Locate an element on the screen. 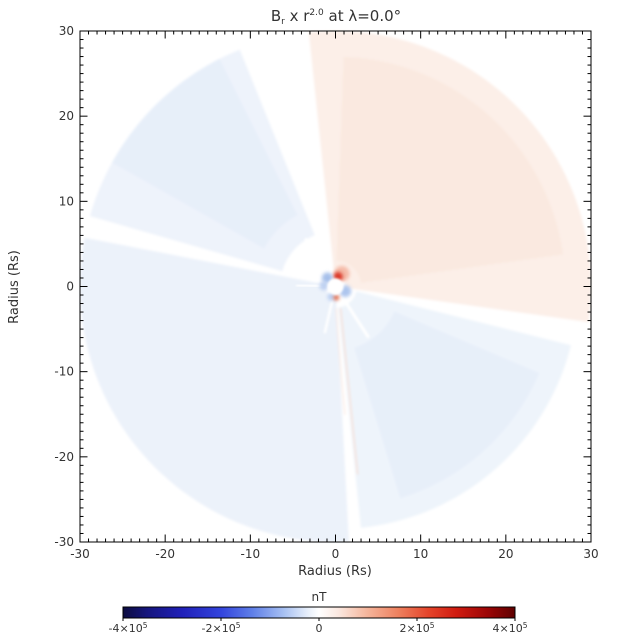 This screenshot has height=640, width=640. colorbar-tick-label: -4×105 is located at coordinates (128, 628).